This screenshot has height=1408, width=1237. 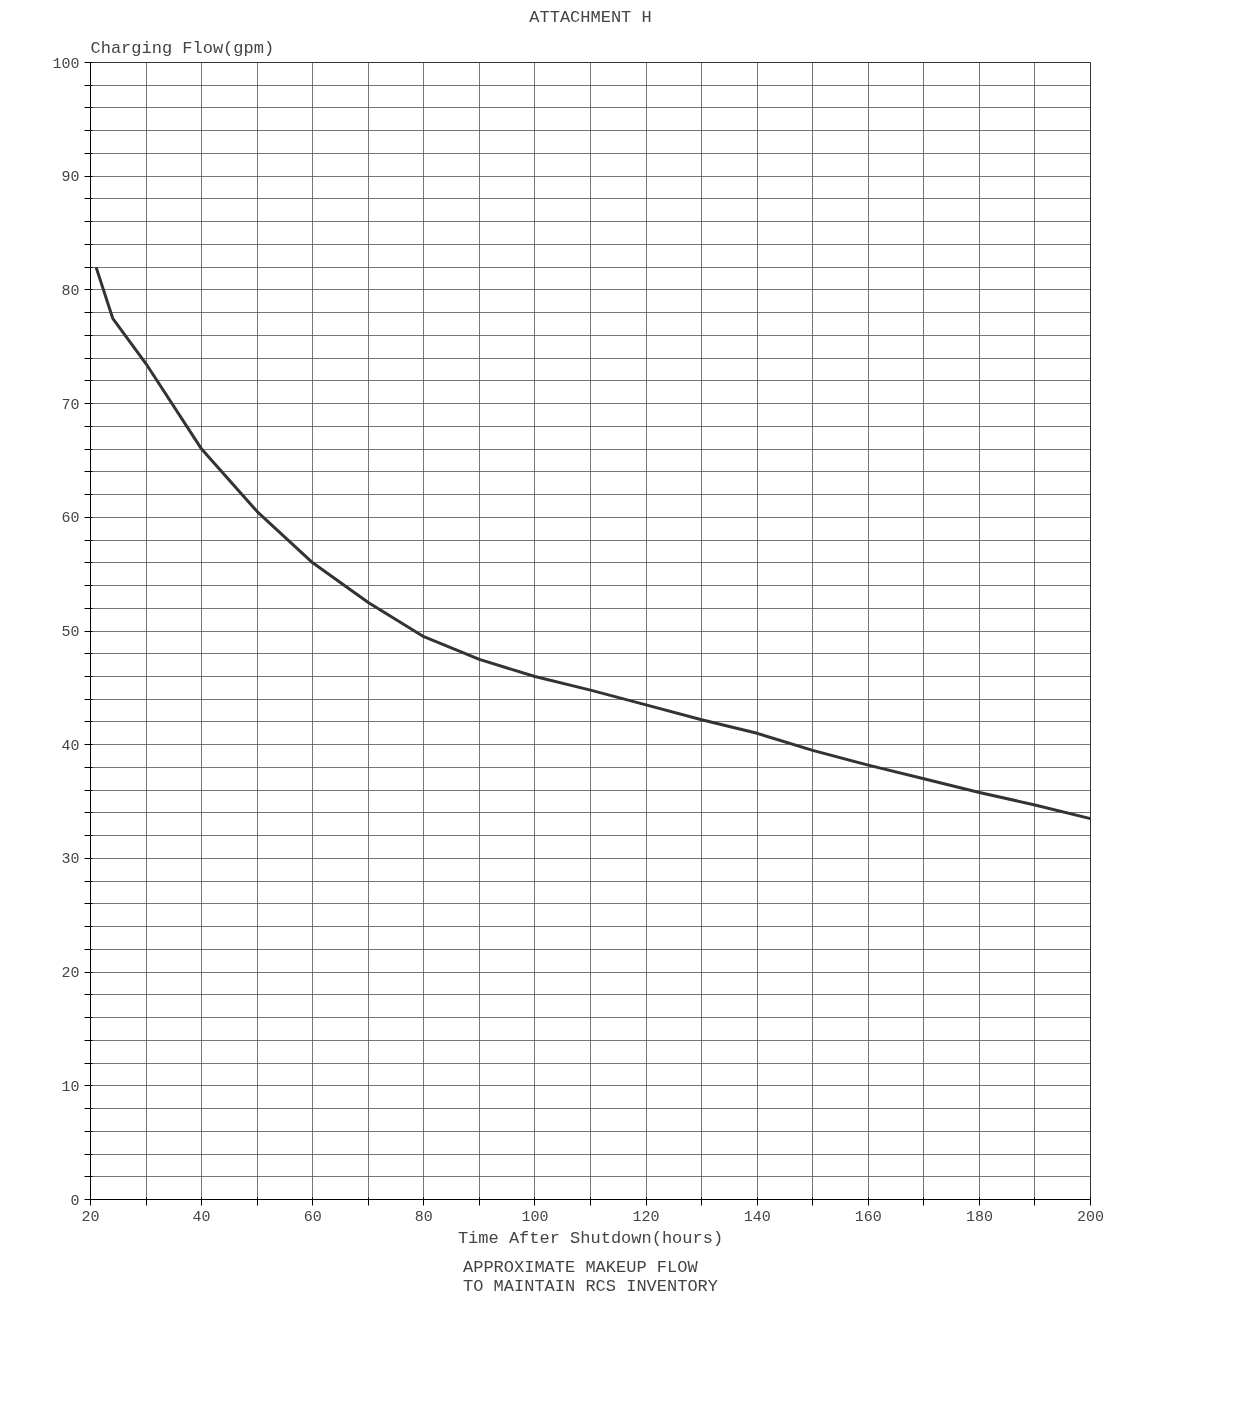 I want to click on x-tick-label: 60, so click(x=312, y=1217).